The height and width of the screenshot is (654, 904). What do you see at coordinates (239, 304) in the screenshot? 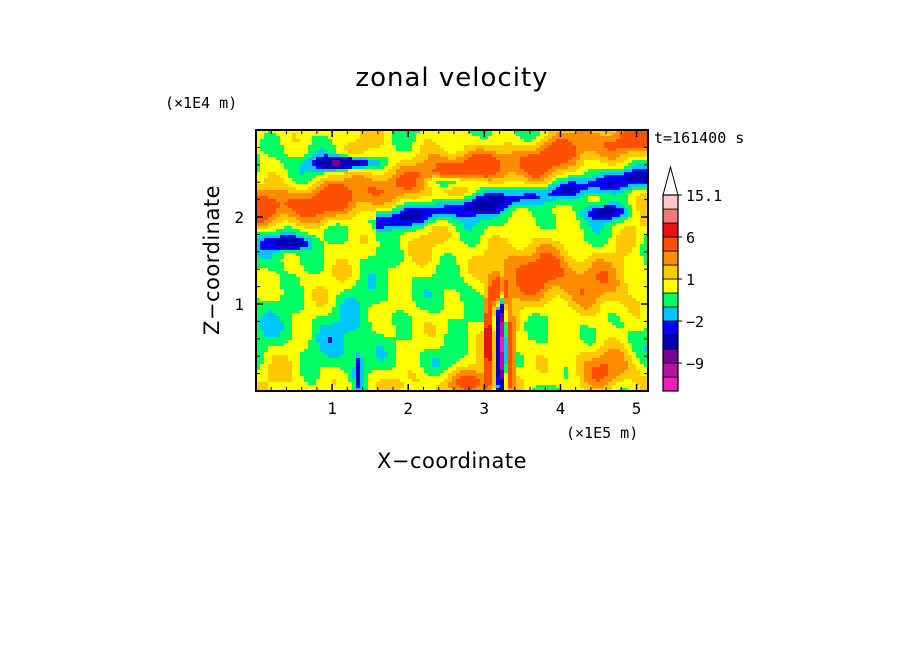
I see `y-tick-label: 1` at bounding box center [239, 304].